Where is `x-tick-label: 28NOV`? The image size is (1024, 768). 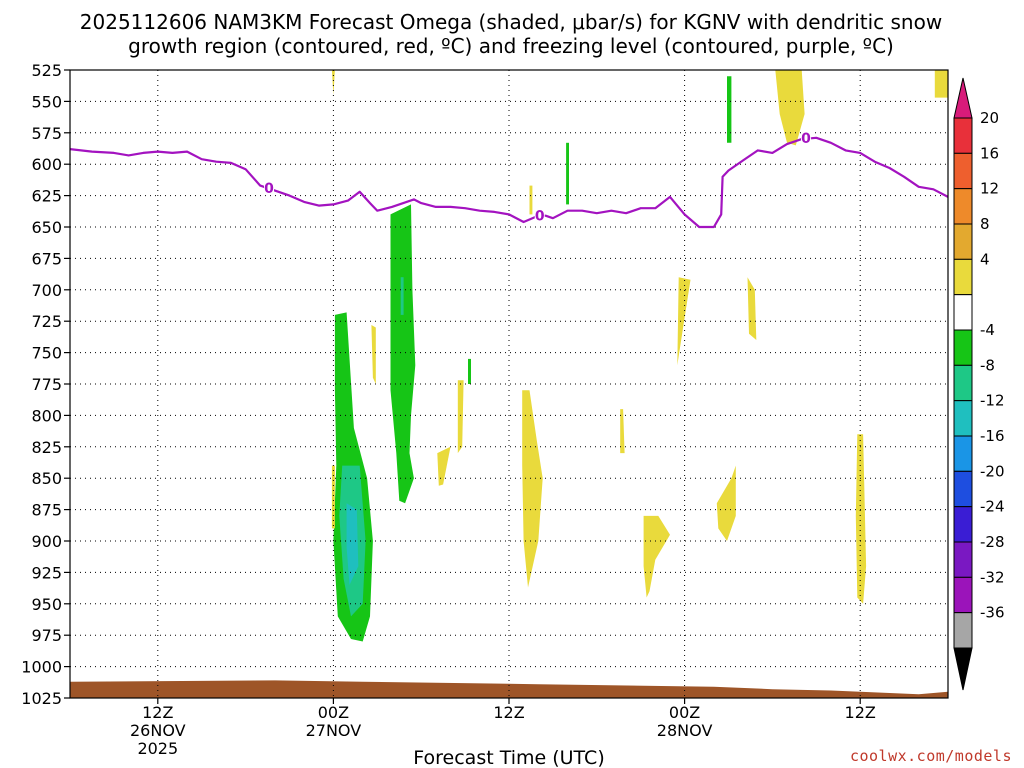
x-tick-label: 28NOV is located at coordinates (685, 730).